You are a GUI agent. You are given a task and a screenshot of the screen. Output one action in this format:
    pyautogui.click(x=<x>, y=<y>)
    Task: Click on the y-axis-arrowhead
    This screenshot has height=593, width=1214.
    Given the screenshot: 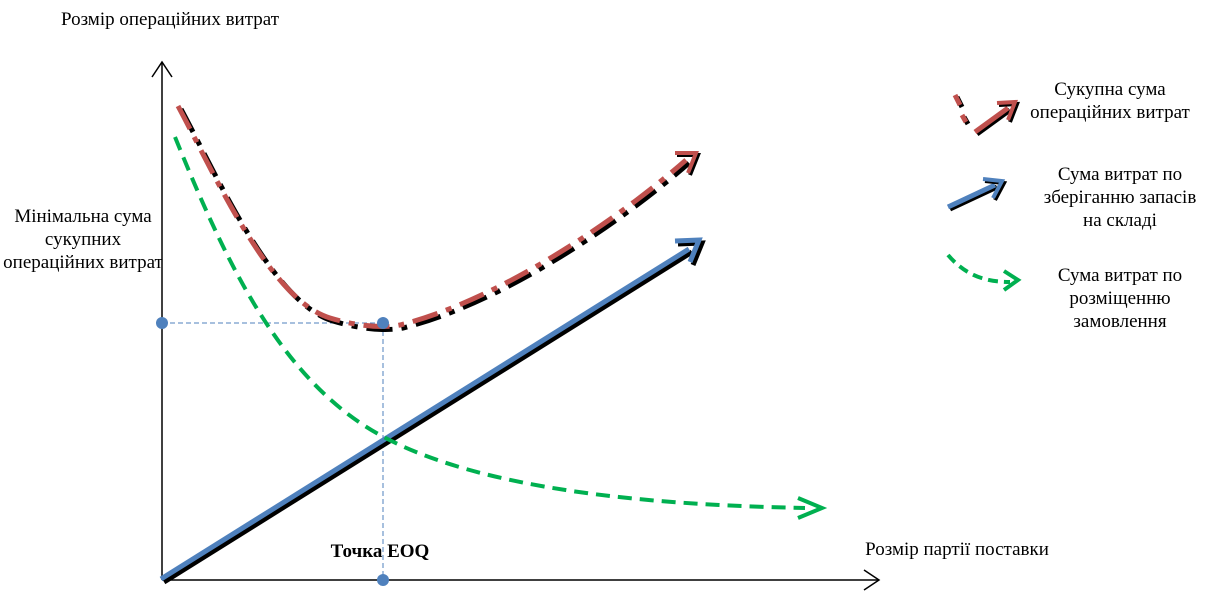 What is the action you would take?
    pyautogui.click(x=162, y=69)
    